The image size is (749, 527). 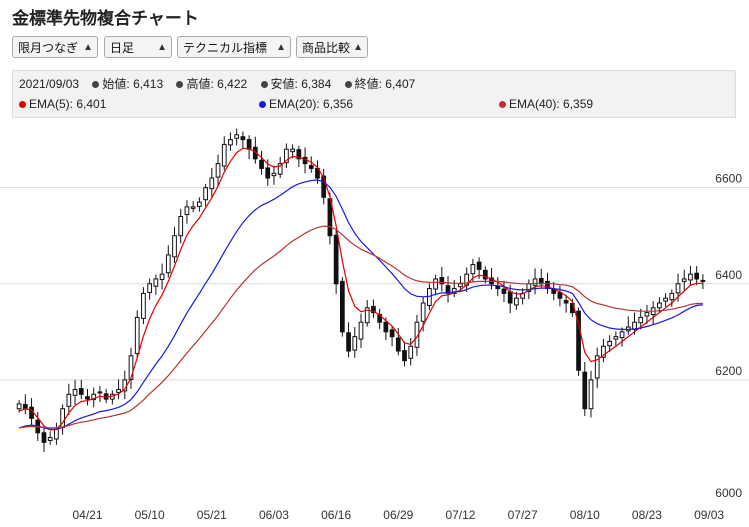 What do you see at coordinates (232, 84) in the screenshot?
I see `high-value: 6,422` at bounding box center [232, 84].